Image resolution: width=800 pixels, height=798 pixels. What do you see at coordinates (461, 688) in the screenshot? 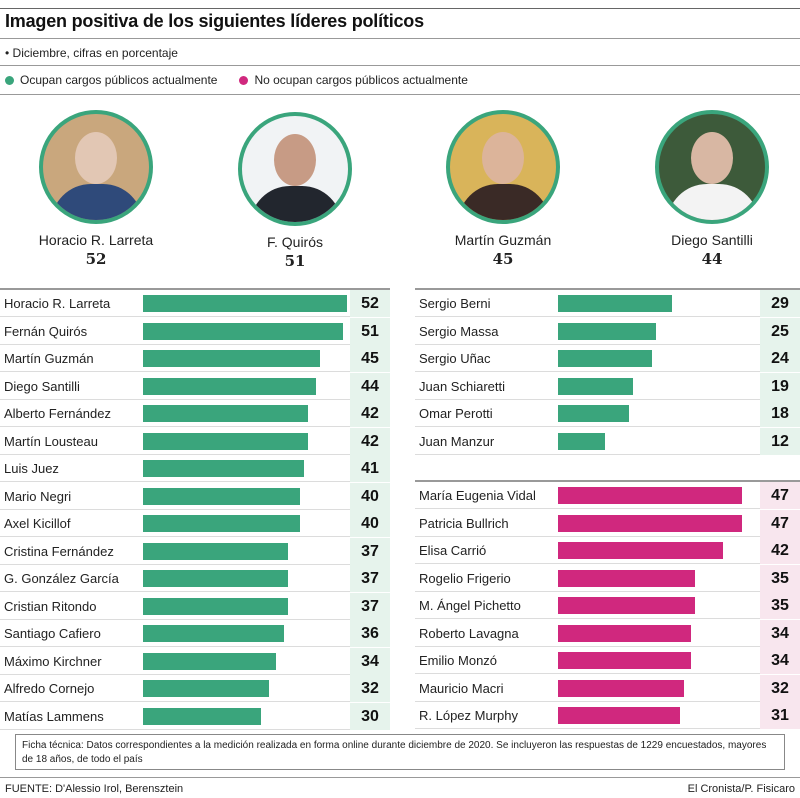
I see `bar-label: Mauricio Macri` at bounding box center [461, 688].